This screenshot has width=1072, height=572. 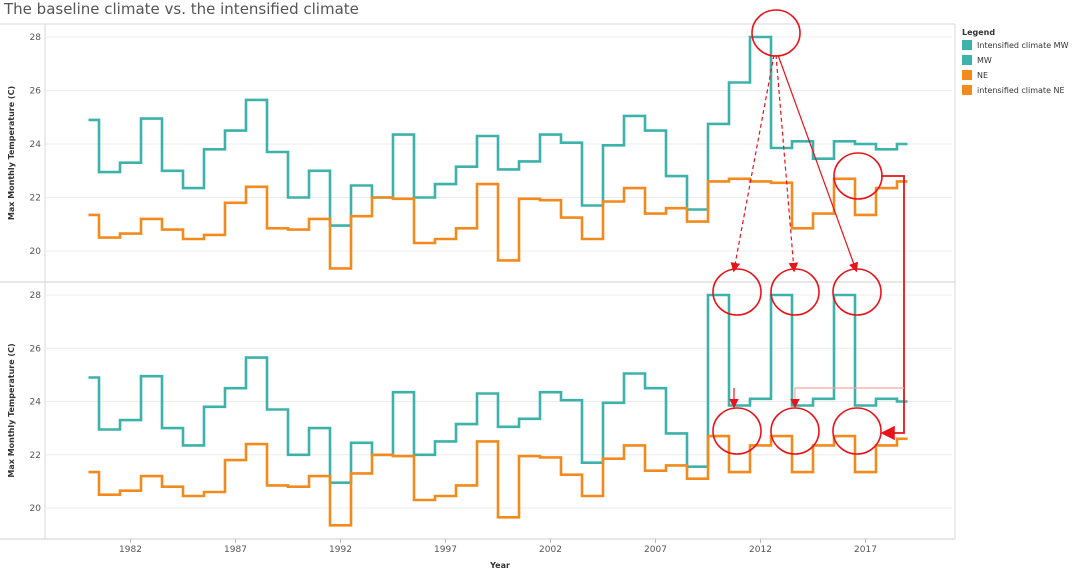 I want to click on series-line-intensified-climate-ne, so click(x=498, y=480).